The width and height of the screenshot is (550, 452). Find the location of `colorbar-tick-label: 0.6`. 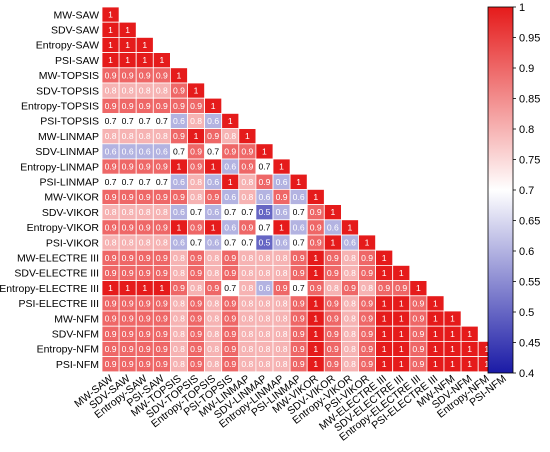

colorbar-tick-label: 0.6 is located at coordinates (526, 252).